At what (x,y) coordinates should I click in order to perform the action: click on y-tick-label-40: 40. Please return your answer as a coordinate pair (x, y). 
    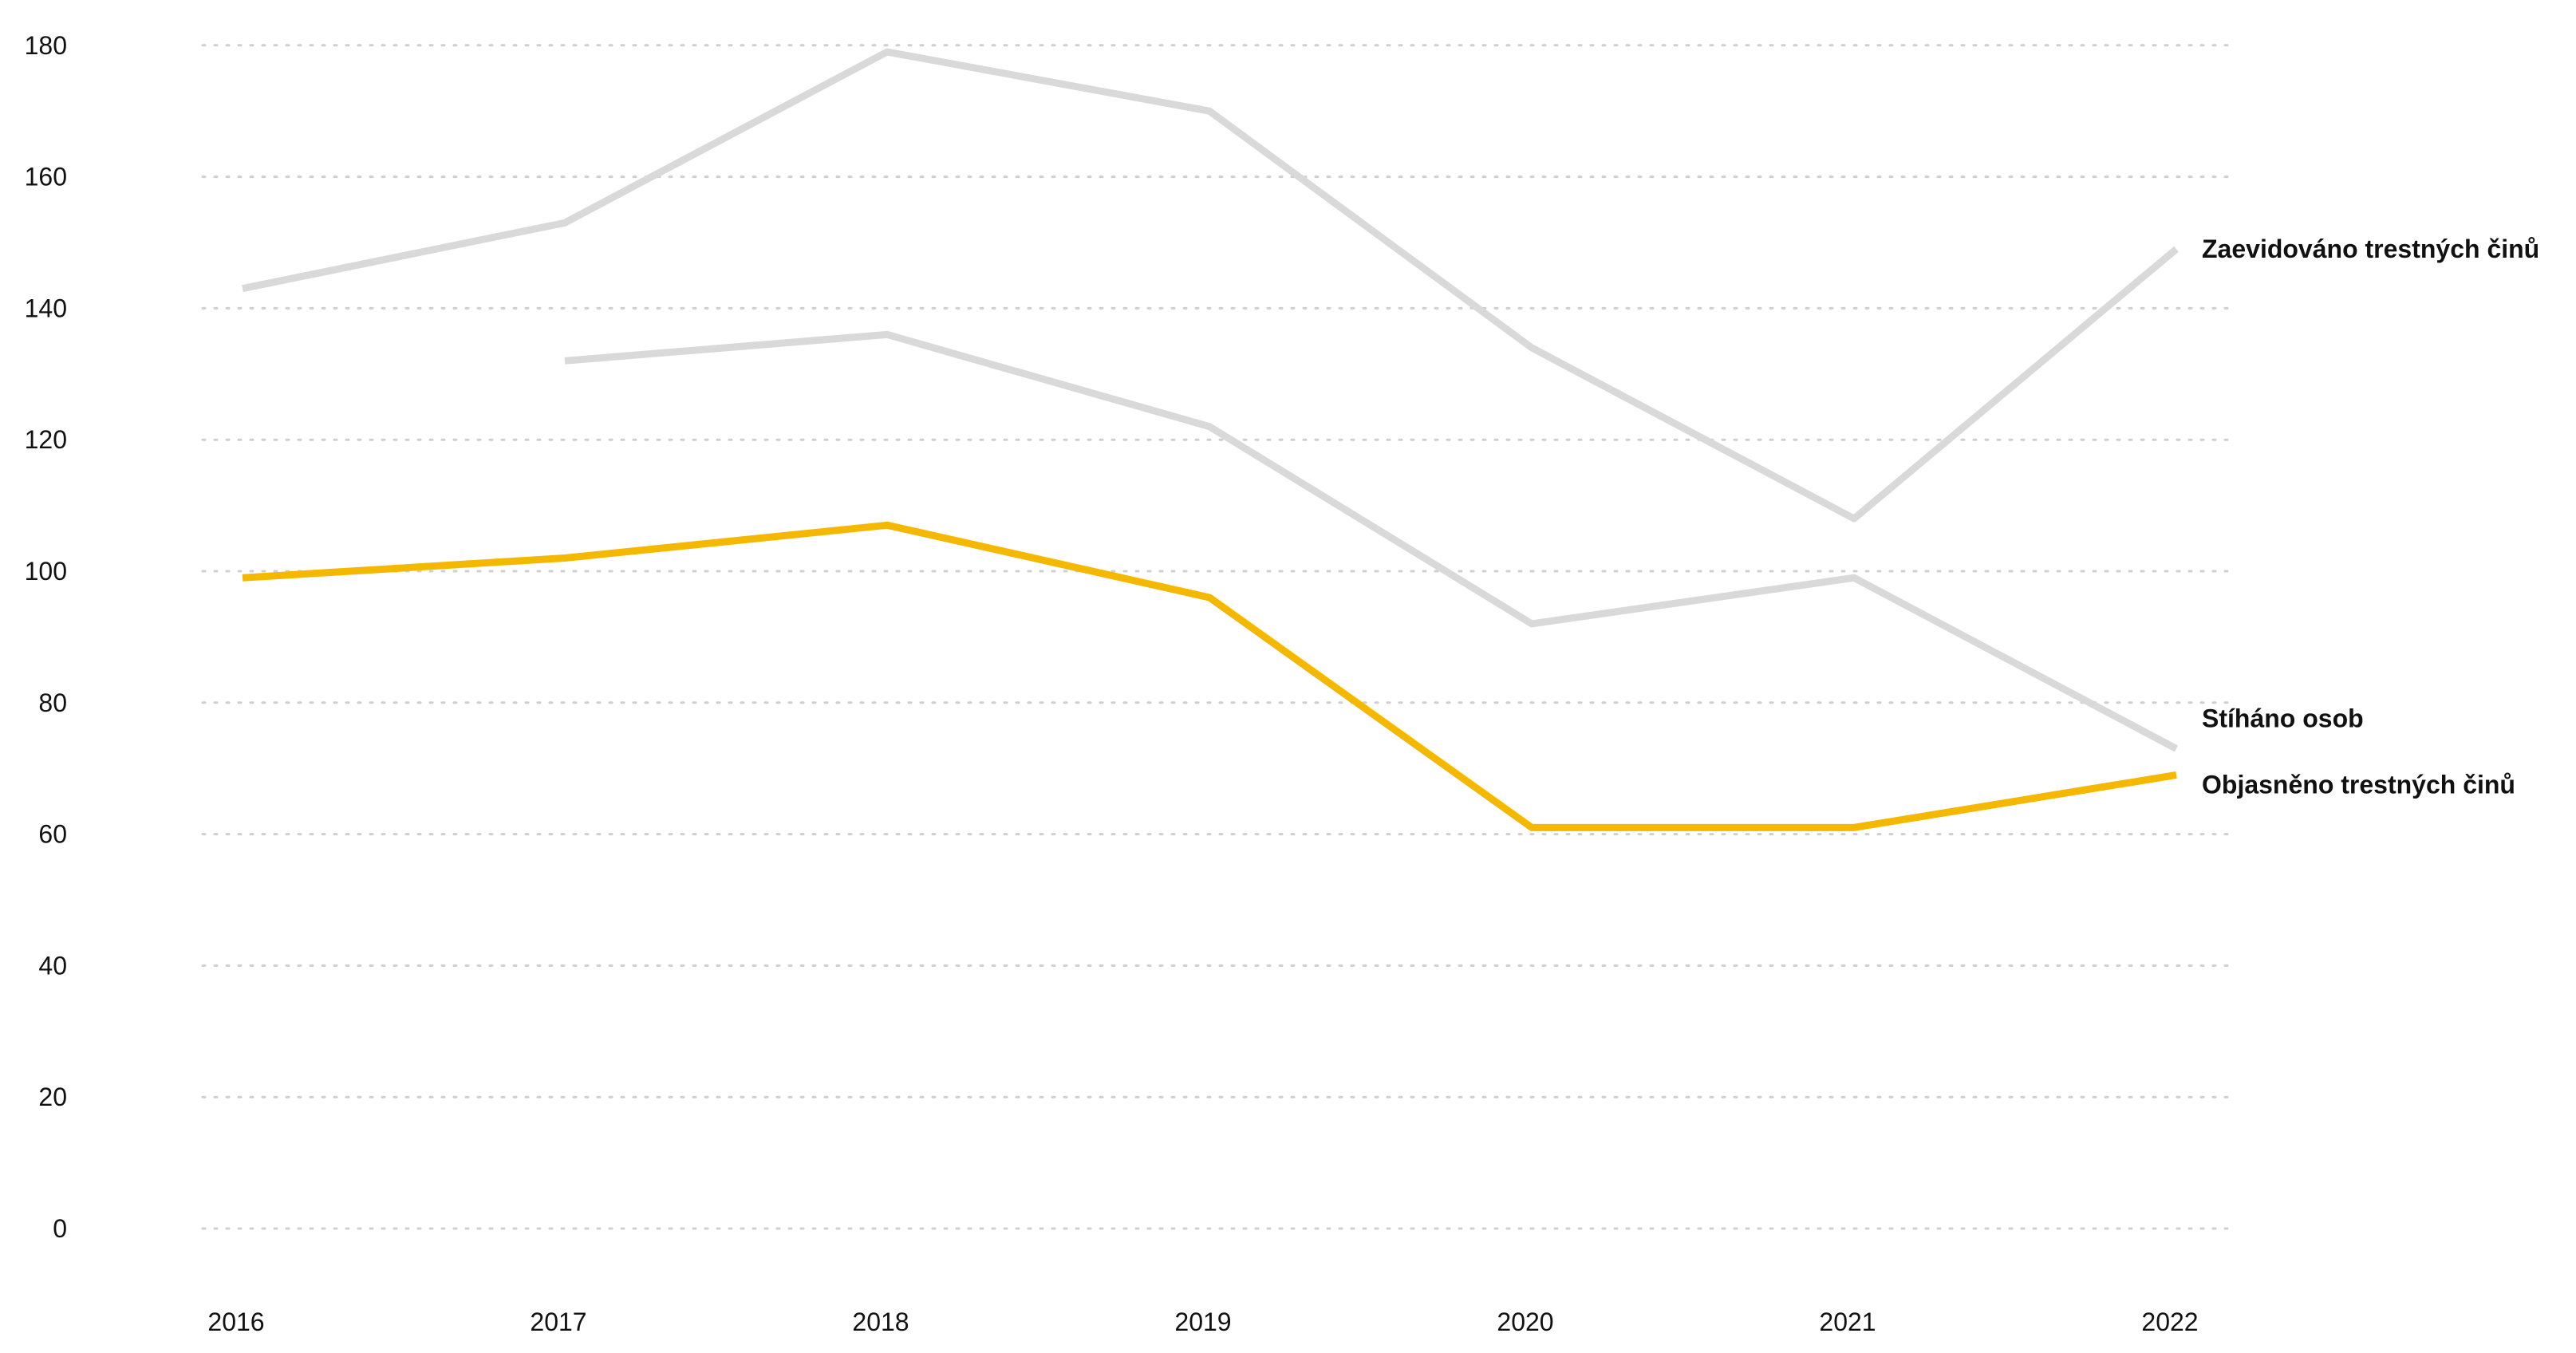
    Looking at the image, I should click on (53, 965).